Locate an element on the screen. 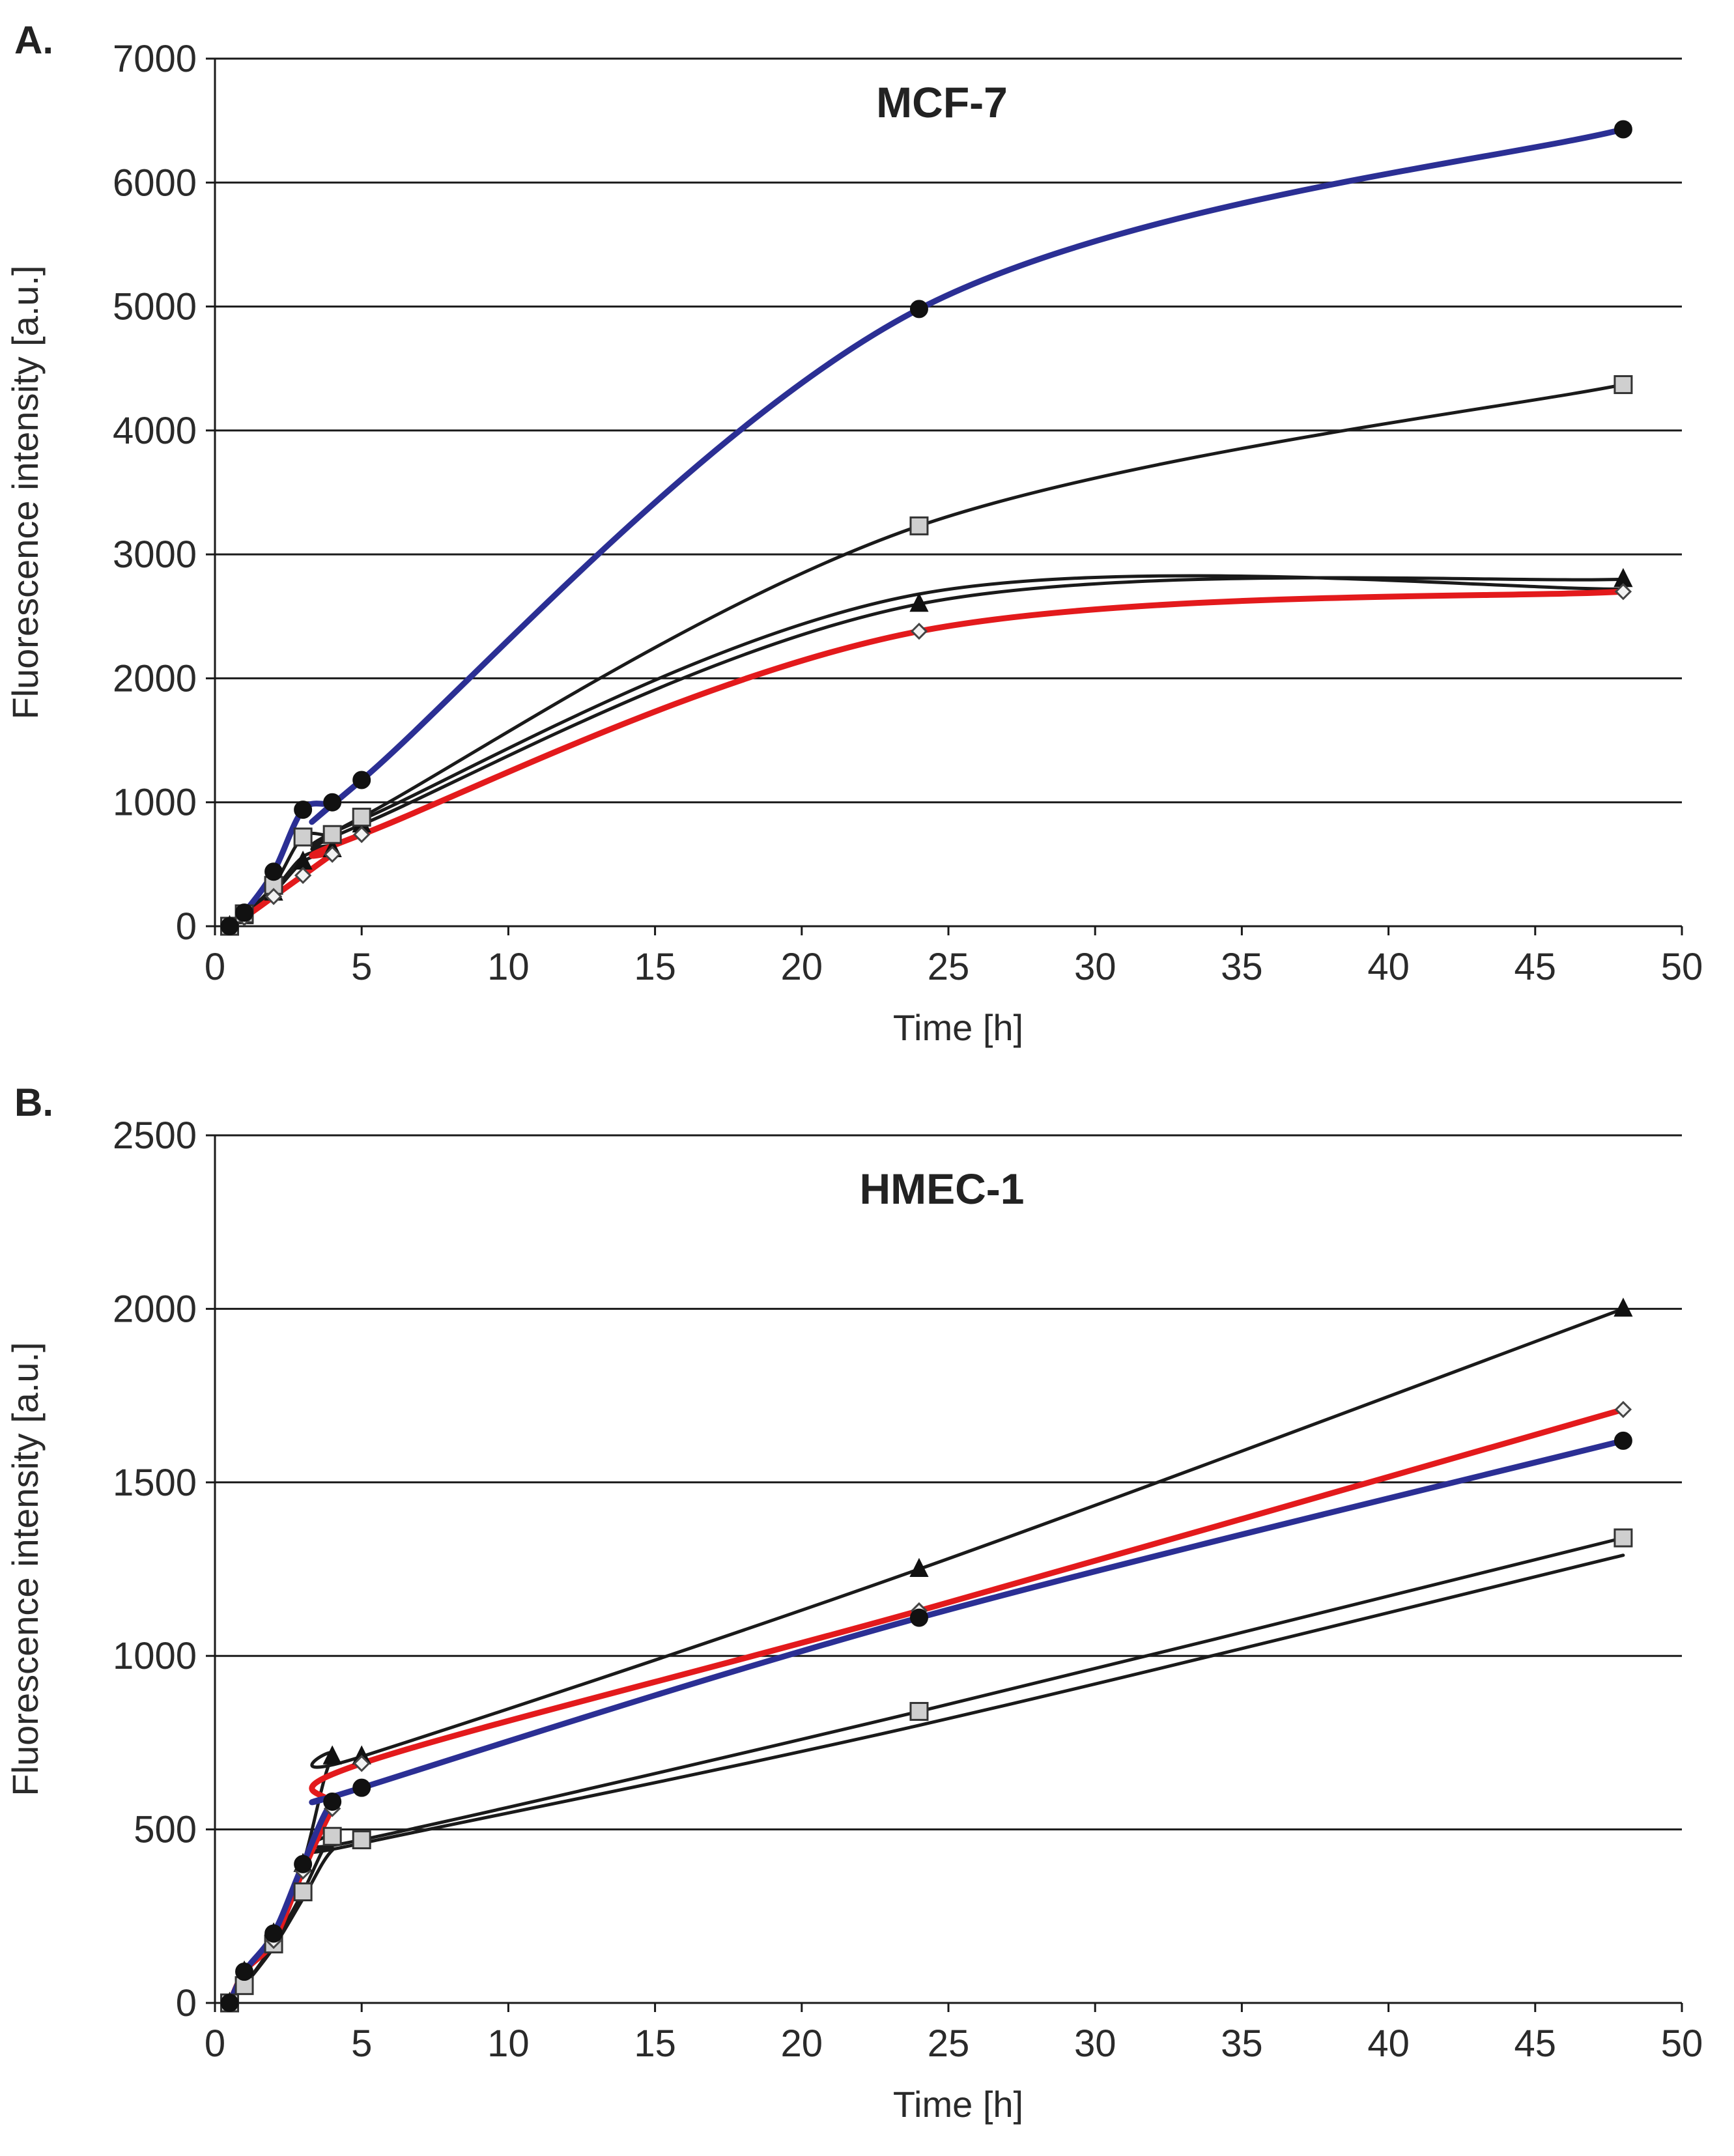 The height and width of the screenshot is (2156, 1734). chart-title: HMEC-1 is located at coordinates (941, 1189).